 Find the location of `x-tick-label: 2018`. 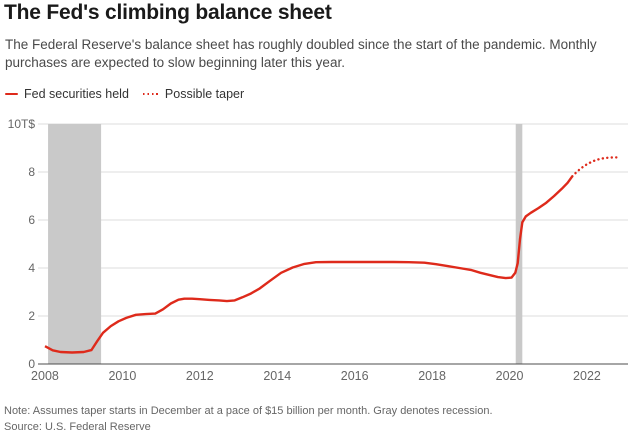

x-tick-label: 2018 is located at coordinates (432, 376).